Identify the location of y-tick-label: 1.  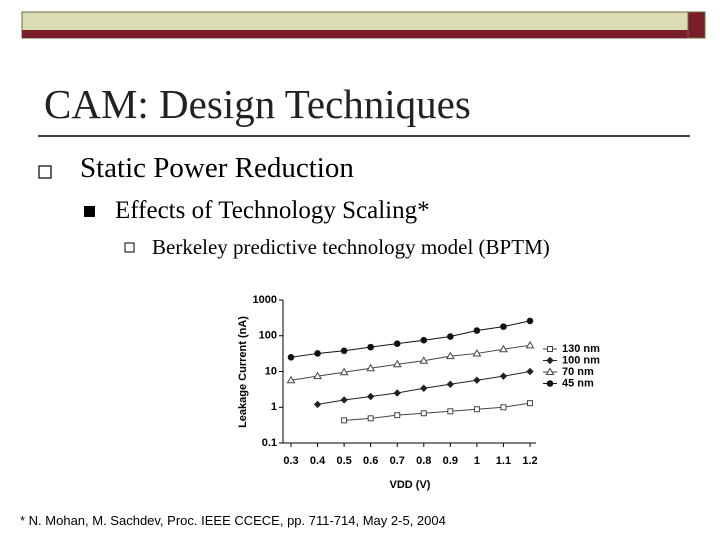
(274, 407).